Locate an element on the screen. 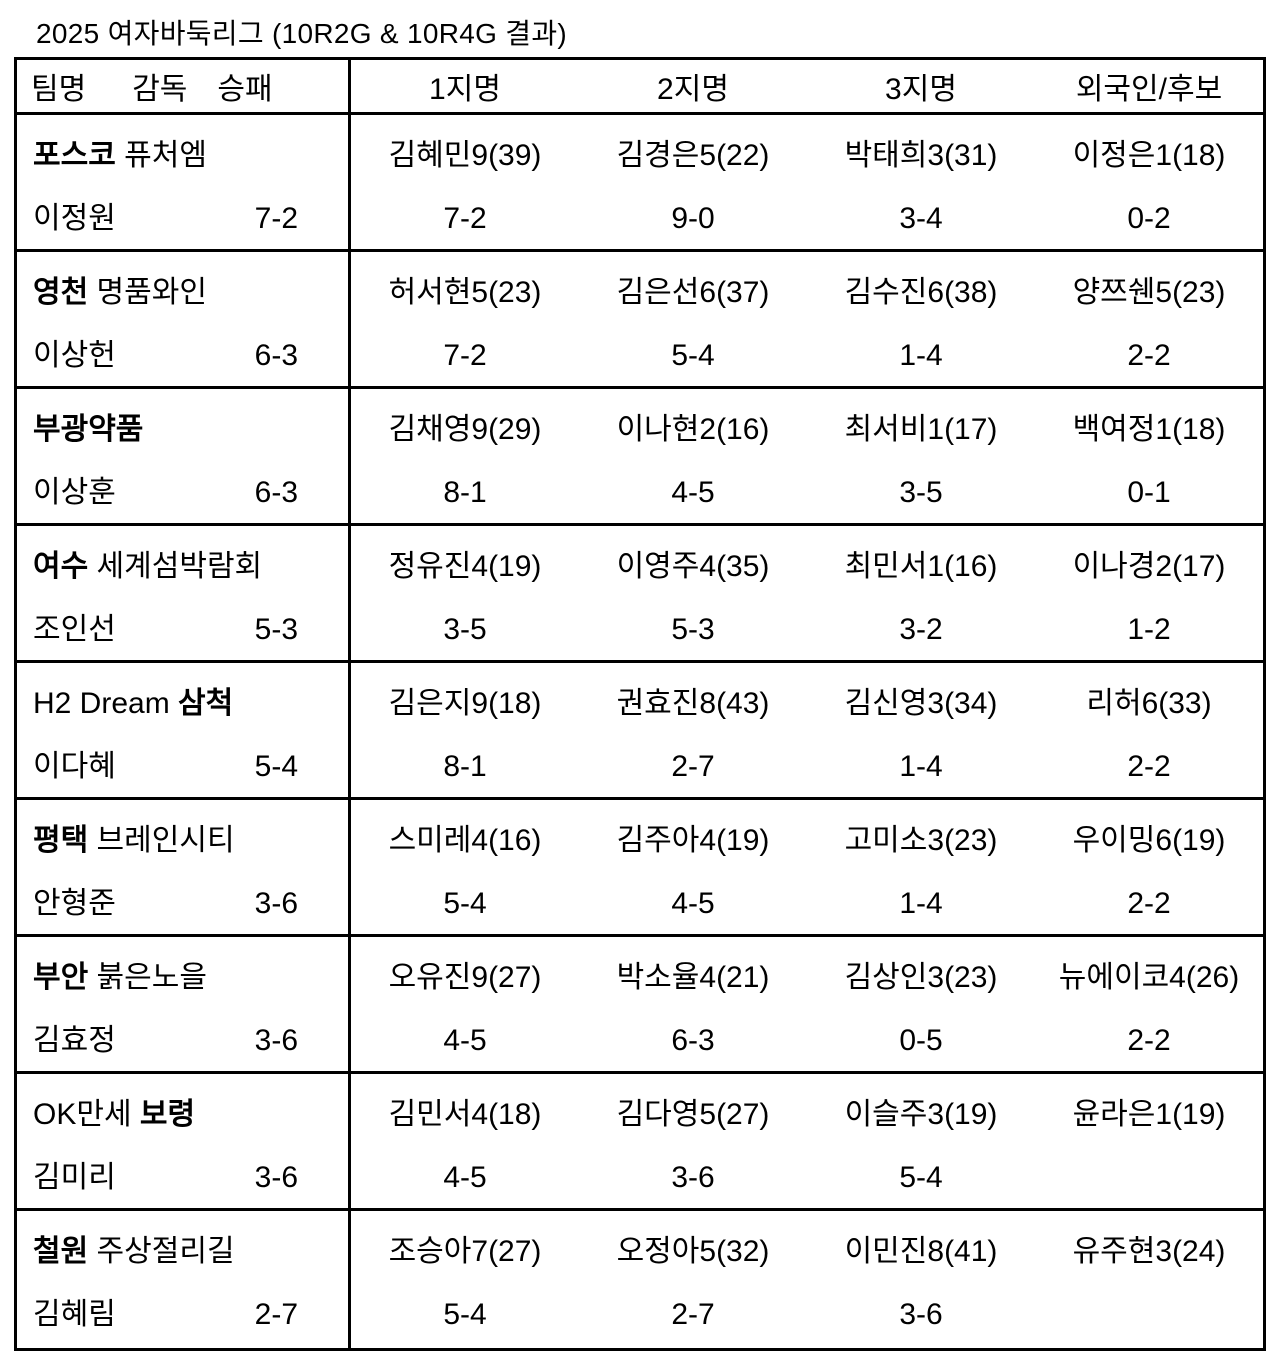  player-name: 뉴에이코4(26) is located at coordinates (1149, 977).